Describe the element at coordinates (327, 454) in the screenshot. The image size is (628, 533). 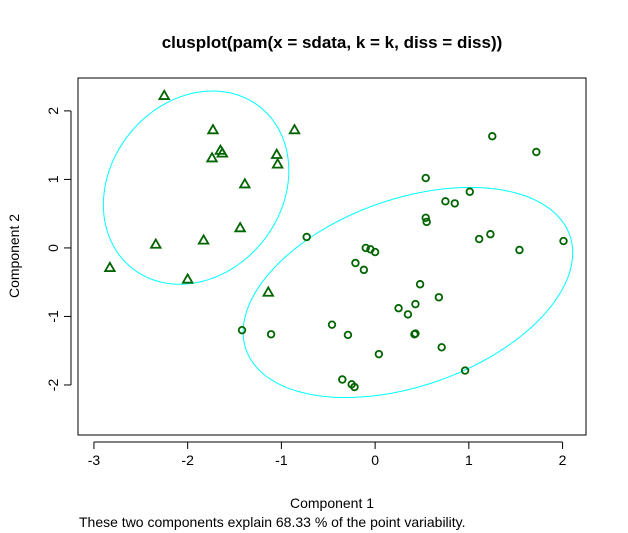
I see `x-axis: -3 -2 -1 0 1 2` at that location.